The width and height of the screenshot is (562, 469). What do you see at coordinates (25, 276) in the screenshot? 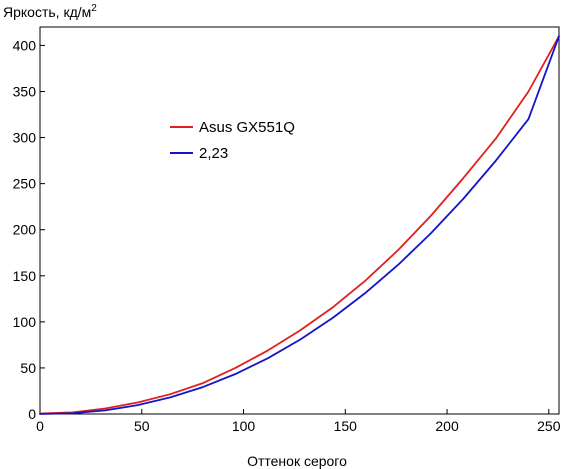
I see `y-tick-label: 150` at bounding box center [25, 276].